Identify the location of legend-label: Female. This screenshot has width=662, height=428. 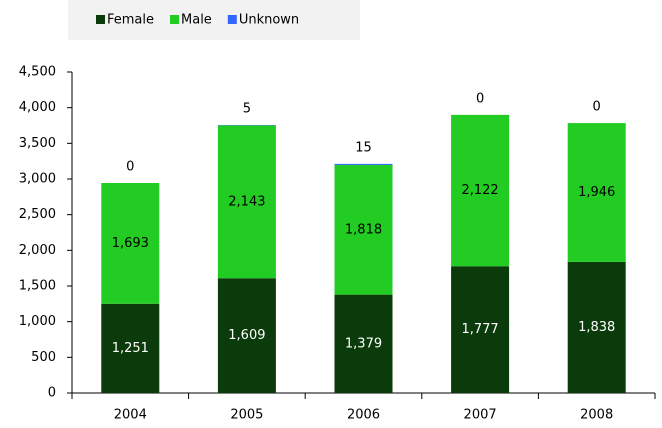
(130, 20).